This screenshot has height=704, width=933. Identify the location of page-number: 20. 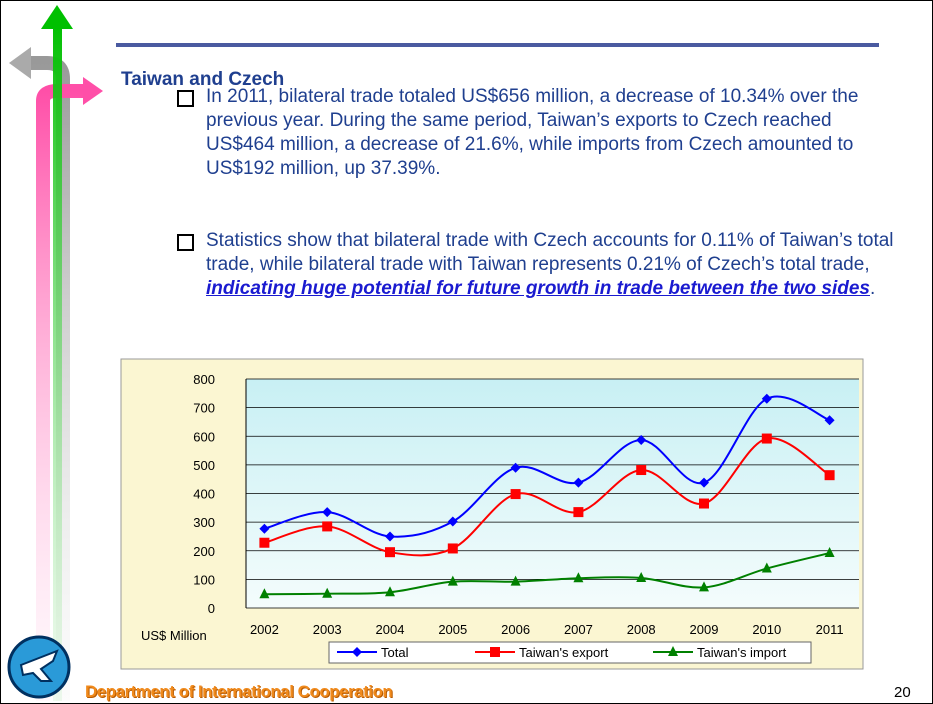
(902, 692).